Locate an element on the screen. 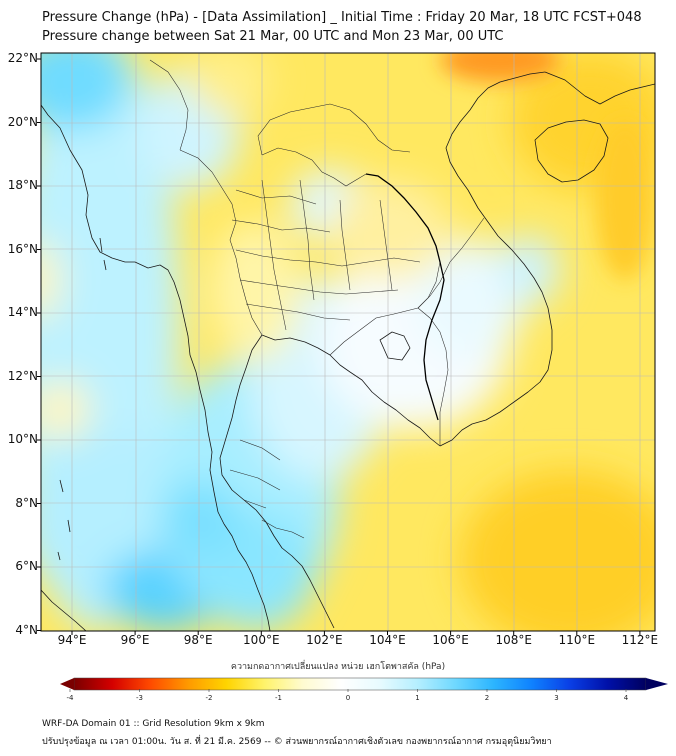  colorbar-tick-label: -2 is located at coordinates (209, 698).